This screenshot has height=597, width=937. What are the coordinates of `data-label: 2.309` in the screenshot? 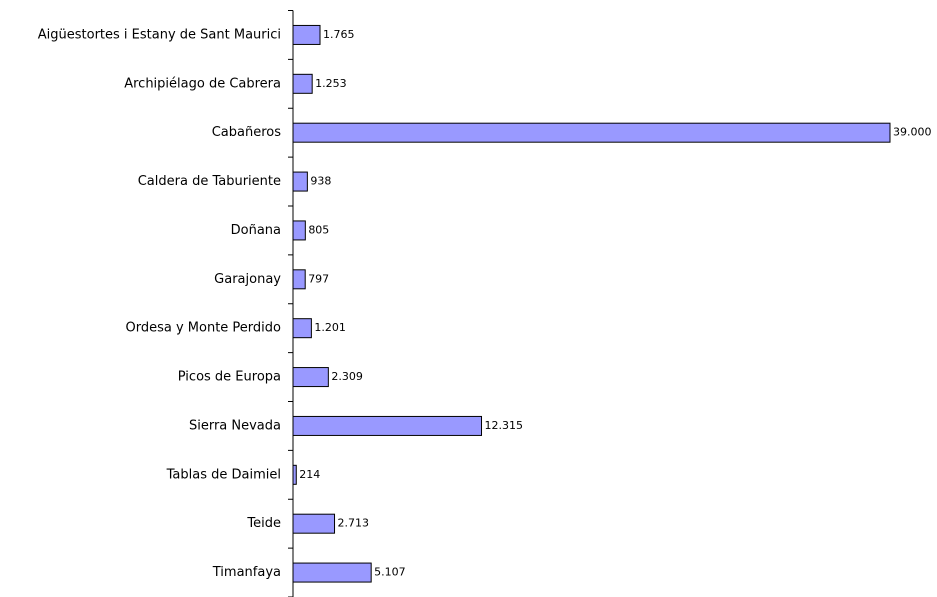 It's located at (347, 376).